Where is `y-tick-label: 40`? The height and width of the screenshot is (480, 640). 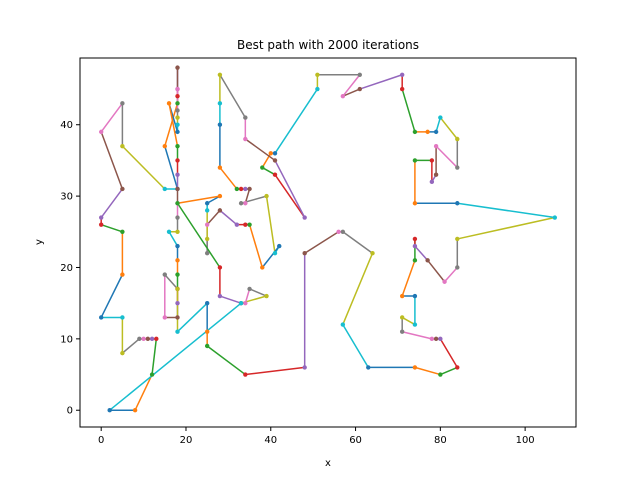
y-tick-label: 40 is located at coordinates (66, 125).